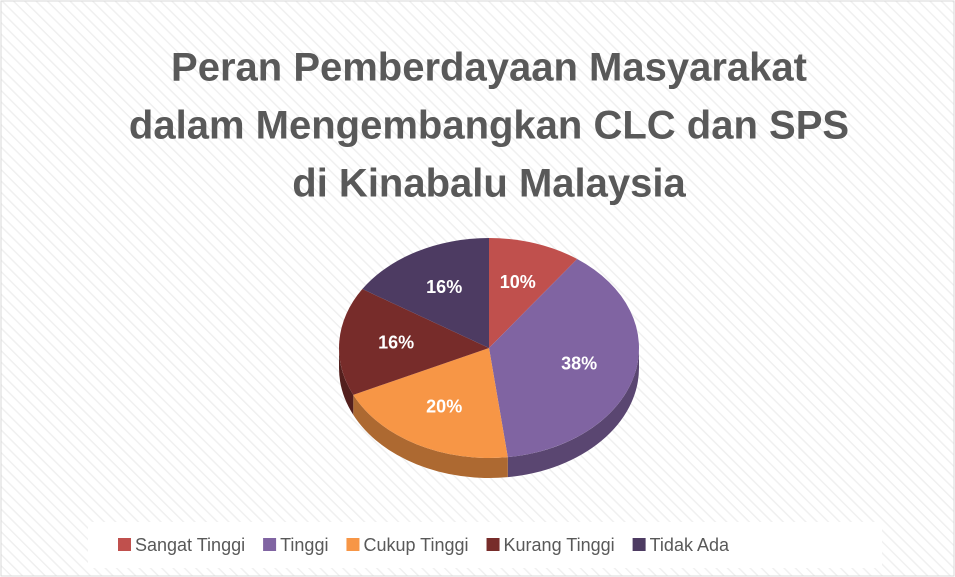 The height and width of the screenshot is (577, 955). I want to click on chart-title: di Kinabalu Malaysia, so click(489, 184).